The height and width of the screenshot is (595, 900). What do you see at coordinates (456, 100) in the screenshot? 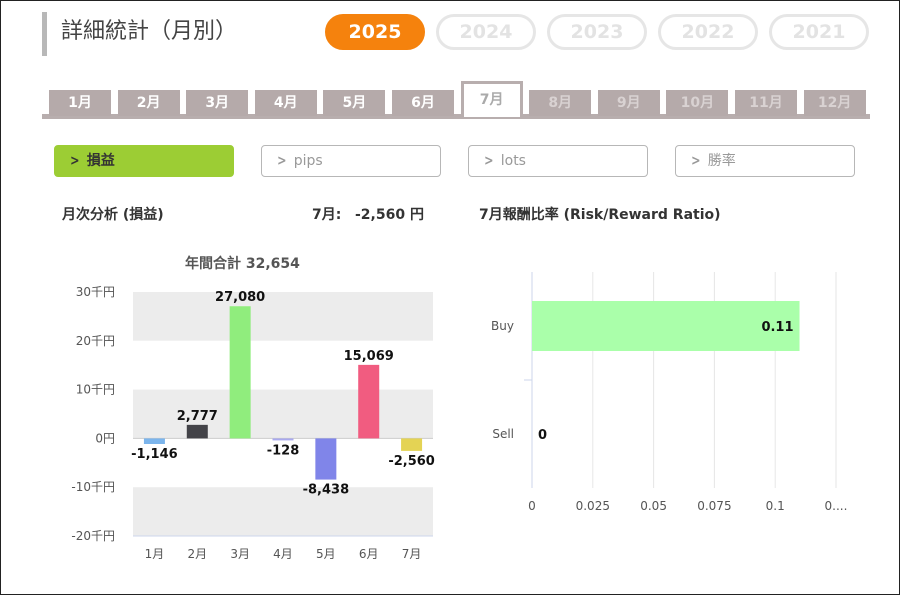
I see `month-tabs: 1月 2月 3月 4月 5月 6月 7月 8月 9月 10月 11月 12月` at bounding box center [456, 100].